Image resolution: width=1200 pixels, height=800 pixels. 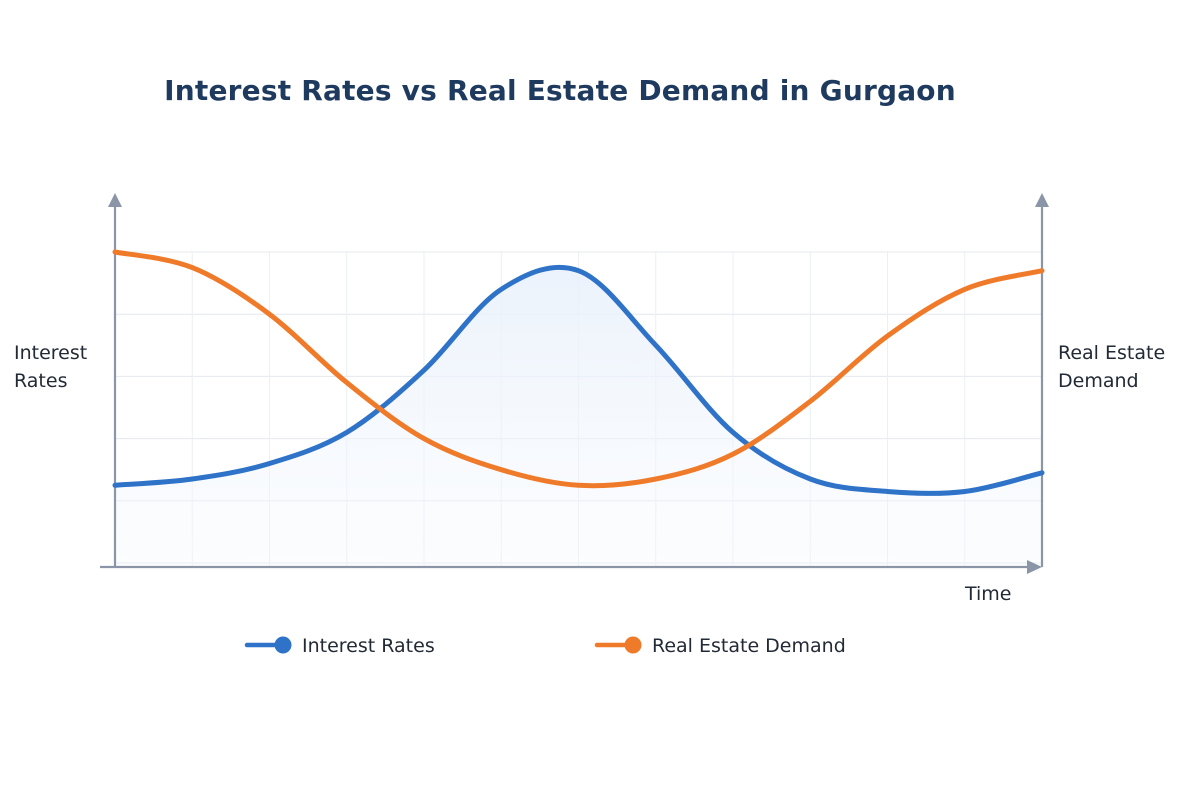 I want to click on y-axis-right-arrow, so click(x=1042, y=200).